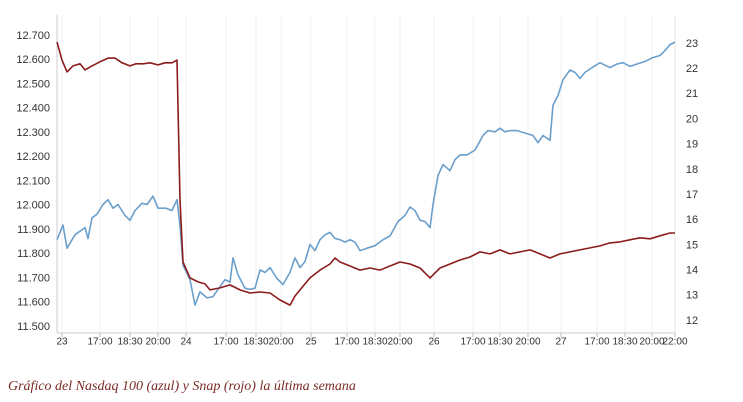 Image resolution: width=743 pixels, height=402 pixels. What do you see at coordinates (692, 94) in the screenshot?
I see `y2-tick-label: 21` at bounding box center [692, 94].